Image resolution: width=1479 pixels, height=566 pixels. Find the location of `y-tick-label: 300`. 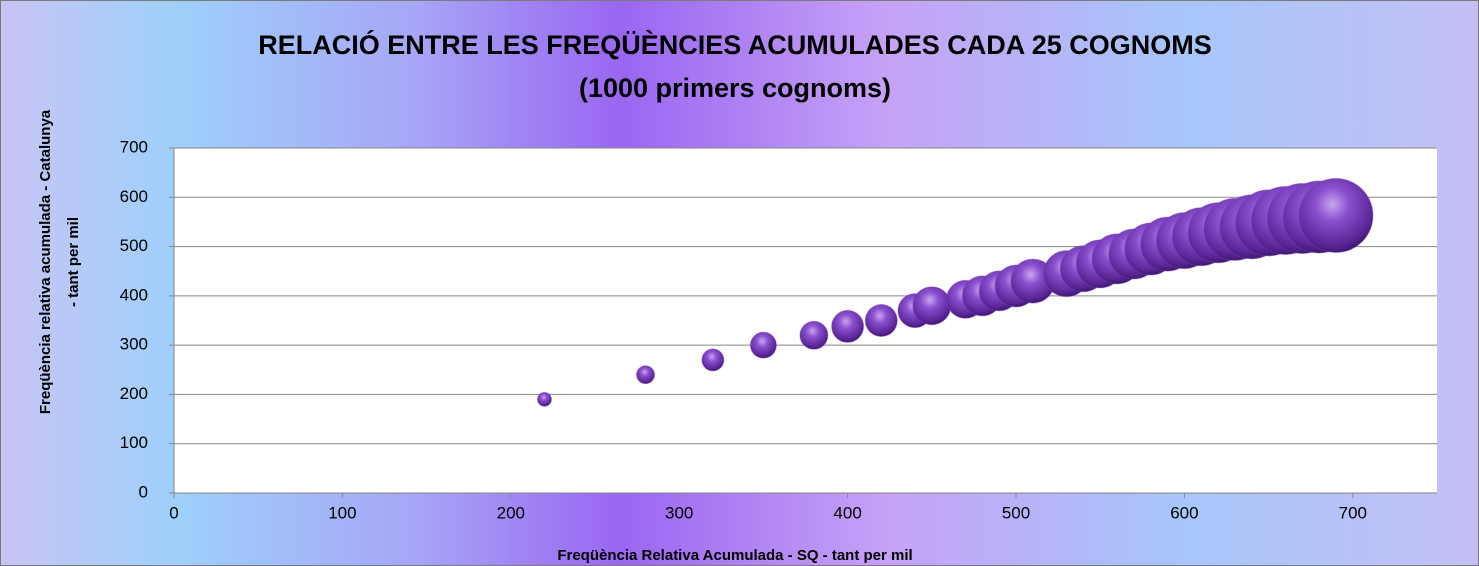

y-tick-label: 300 is located at coordinates (134, 344).